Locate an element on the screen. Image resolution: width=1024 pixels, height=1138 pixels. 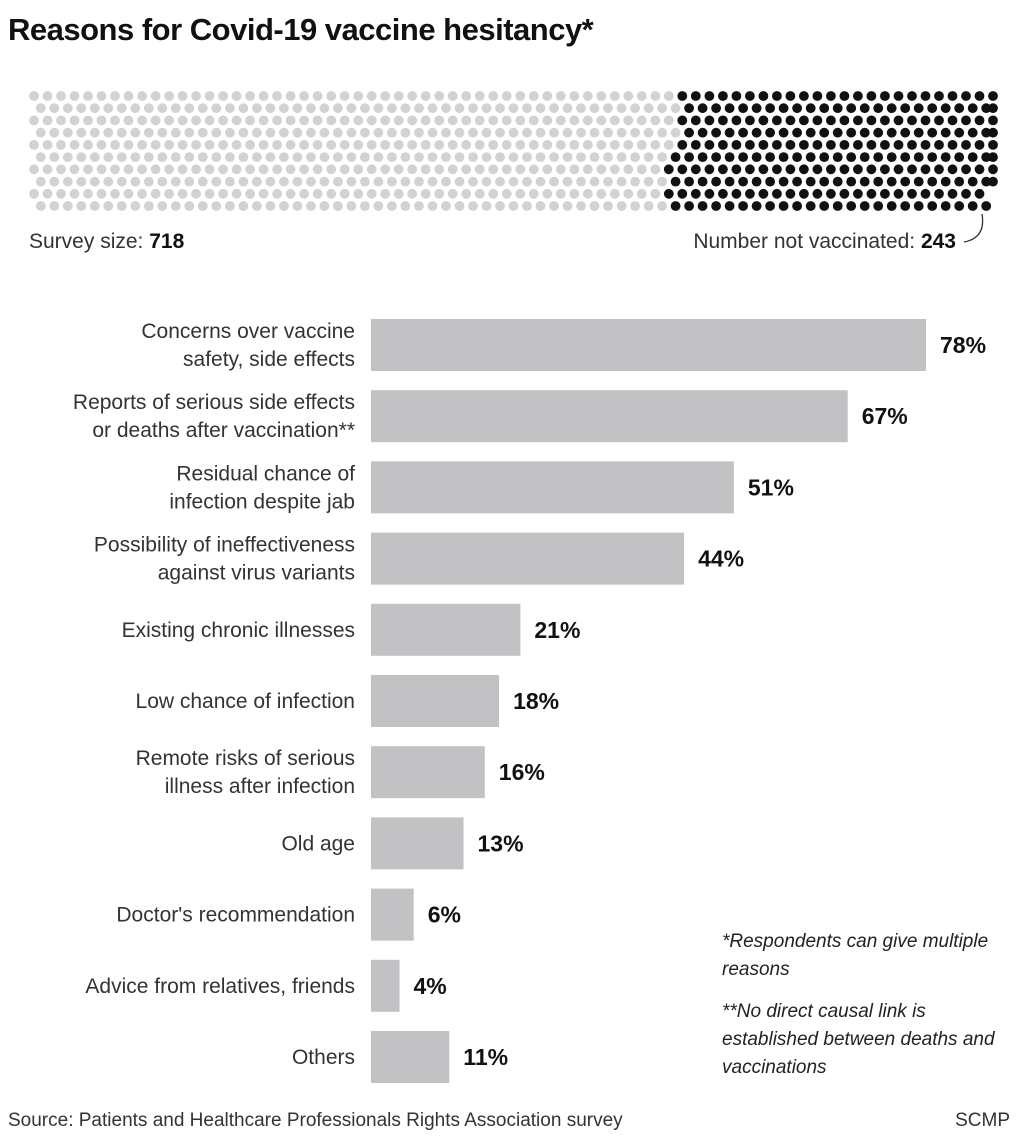
bar-value-label: 13% is located at coordinates (501, 843).